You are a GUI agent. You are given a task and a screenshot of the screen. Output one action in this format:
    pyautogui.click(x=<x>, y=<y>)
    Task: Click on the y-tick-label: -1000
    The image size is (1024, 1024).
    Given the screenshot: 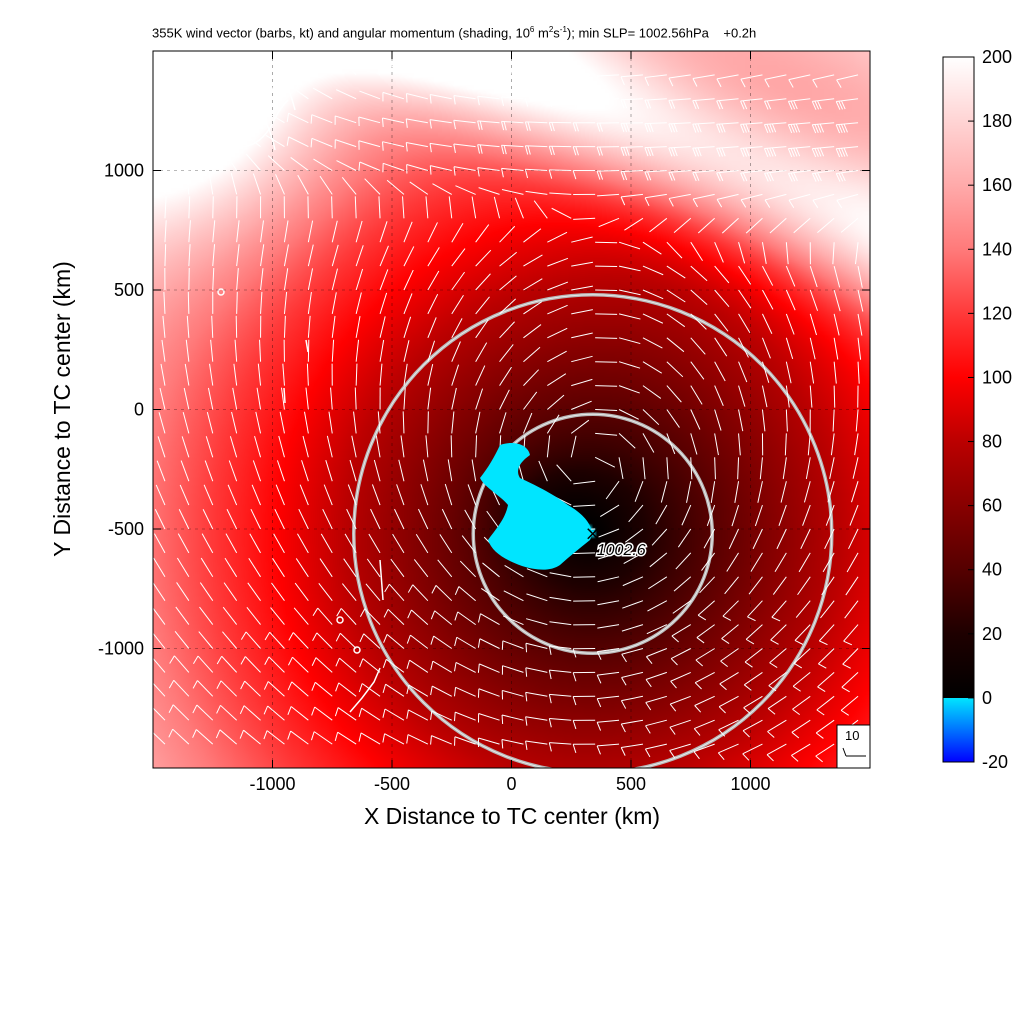 What is the action you would take?
    pyautogui.click(x=121, y=649)
    